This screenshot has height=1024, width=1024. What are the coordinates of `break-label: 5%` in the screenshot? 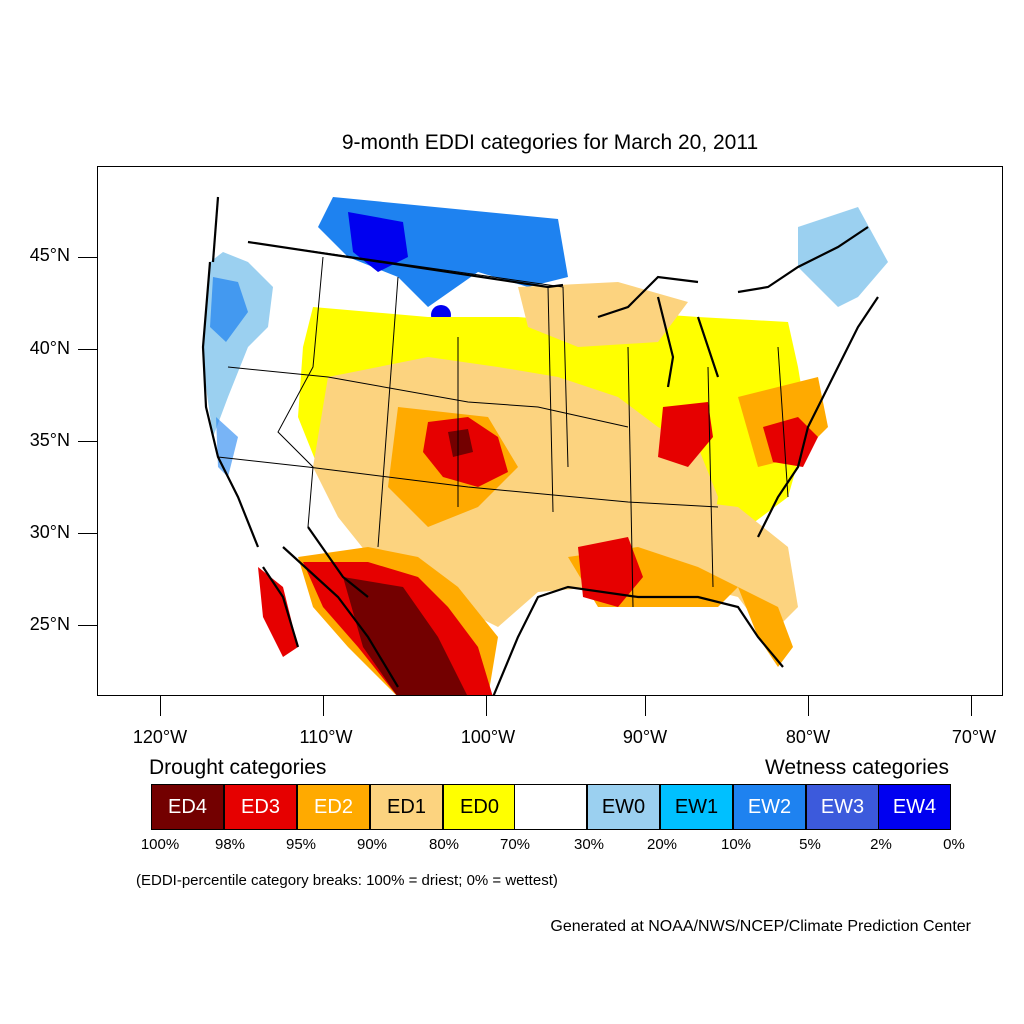 It's located at (810, 844).